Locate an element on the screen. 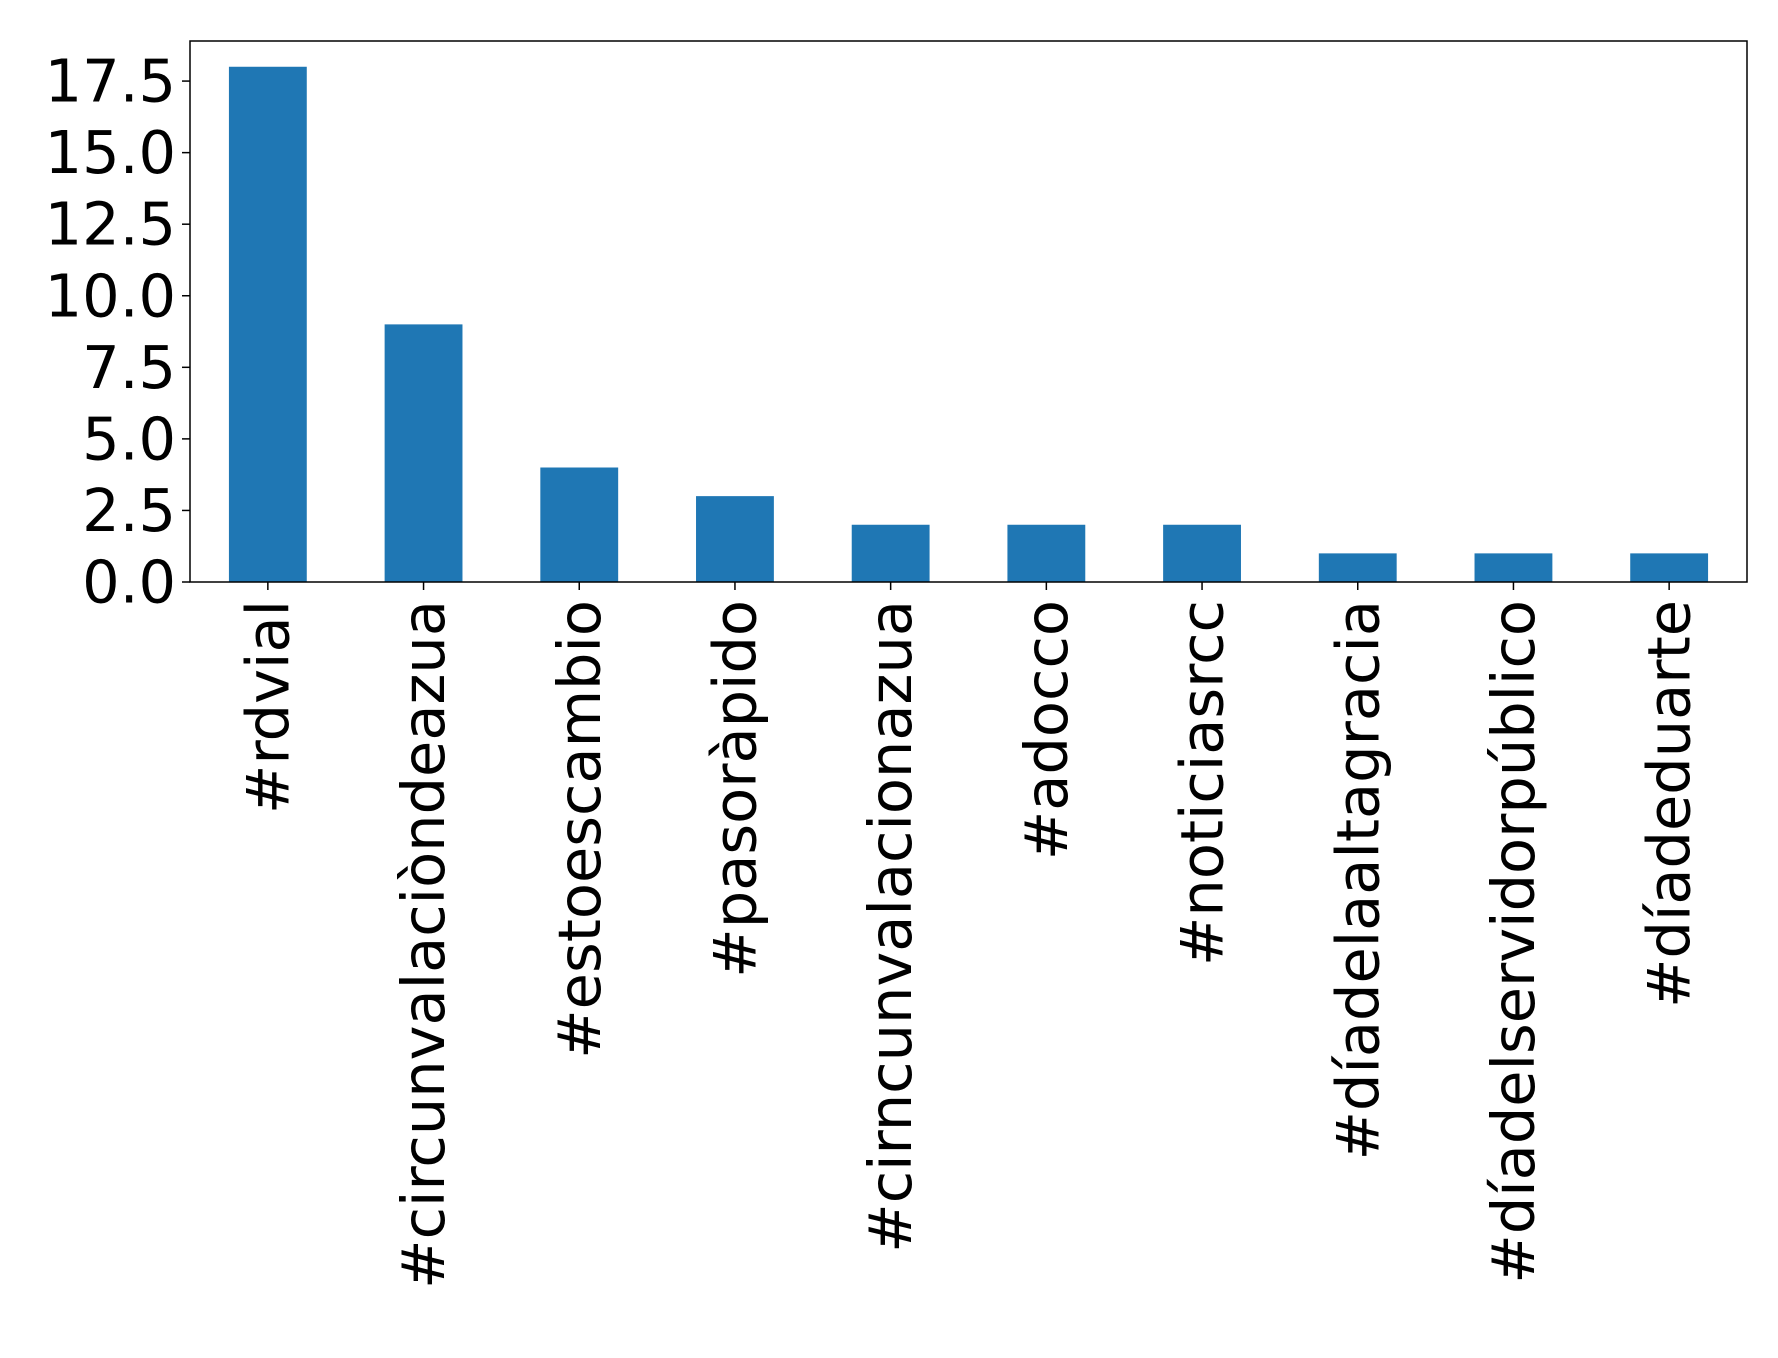 Image resolution: width=1778 pixels, height=1358 pixels. x-tick-label: #díadelaaltagracia is located at coordinates (1357, 880).